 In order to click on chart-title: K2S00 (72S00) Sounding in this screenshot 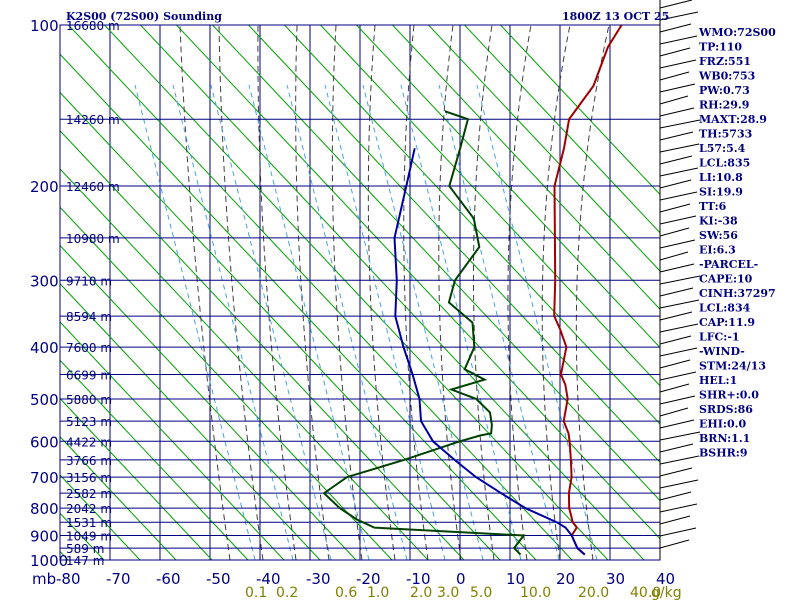, I will do `click(144, 16)`.